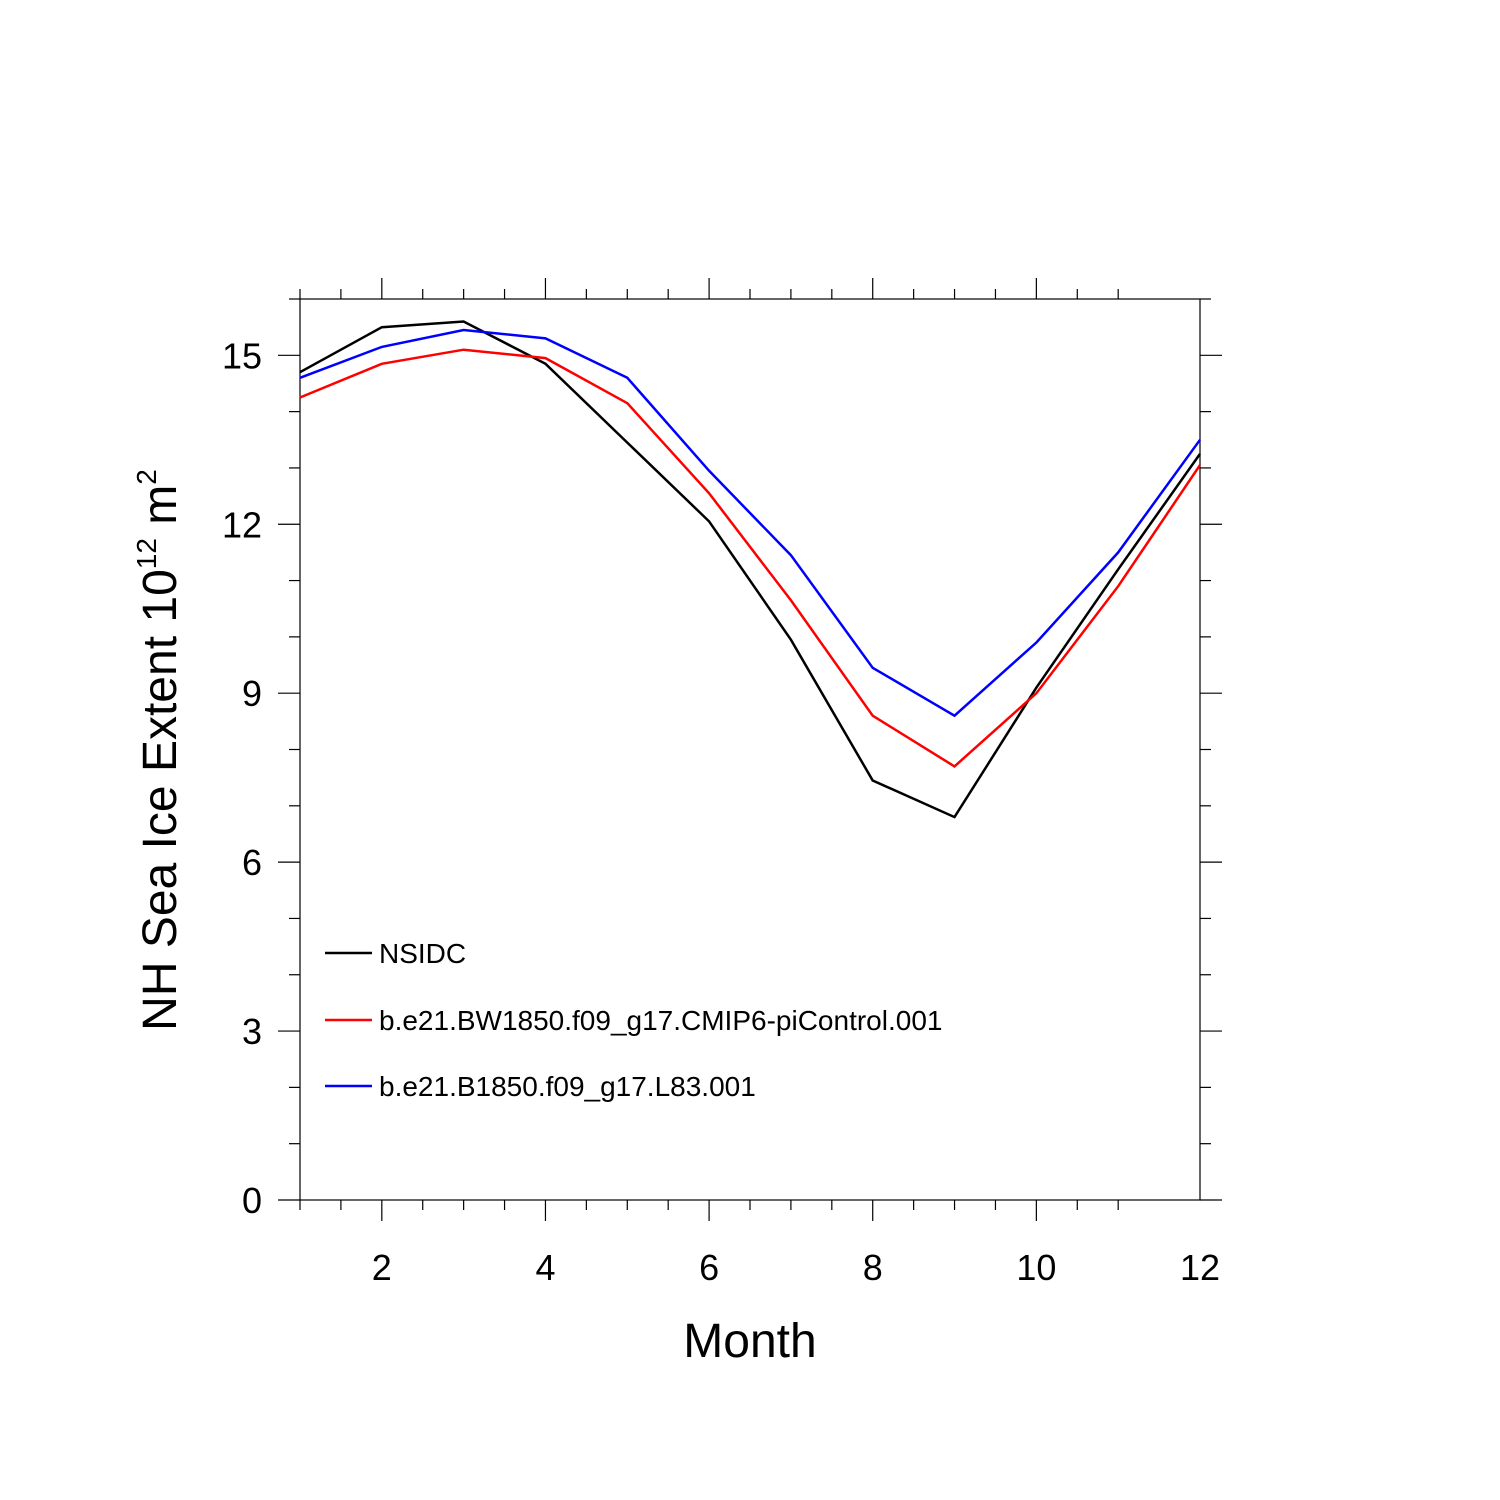 This screenshot has width=1500, height=1500. What do you see at coordinates (252, 1200) in the screenshot?
I see `y-tick-label: 0` at bounding box center [252, 1200].